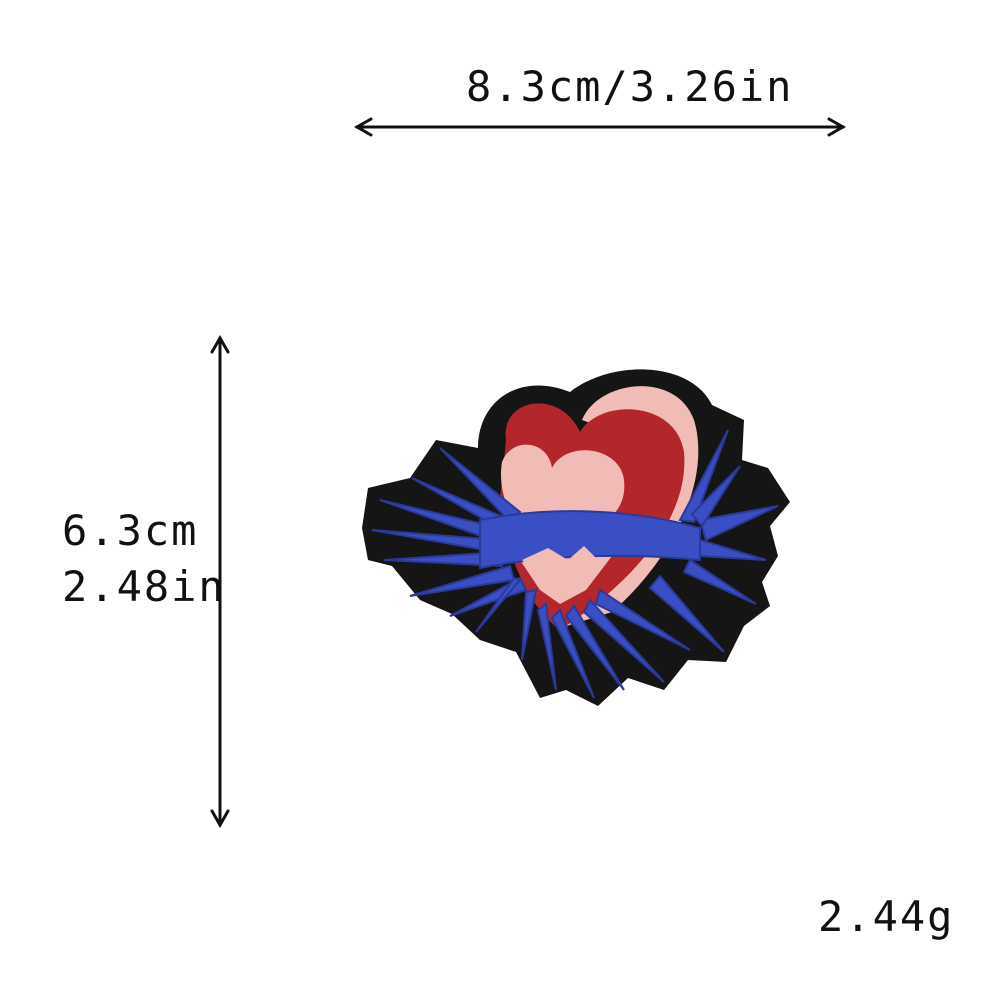  I want to click on height-cm-label: 6.3cm, so click(130, 530).